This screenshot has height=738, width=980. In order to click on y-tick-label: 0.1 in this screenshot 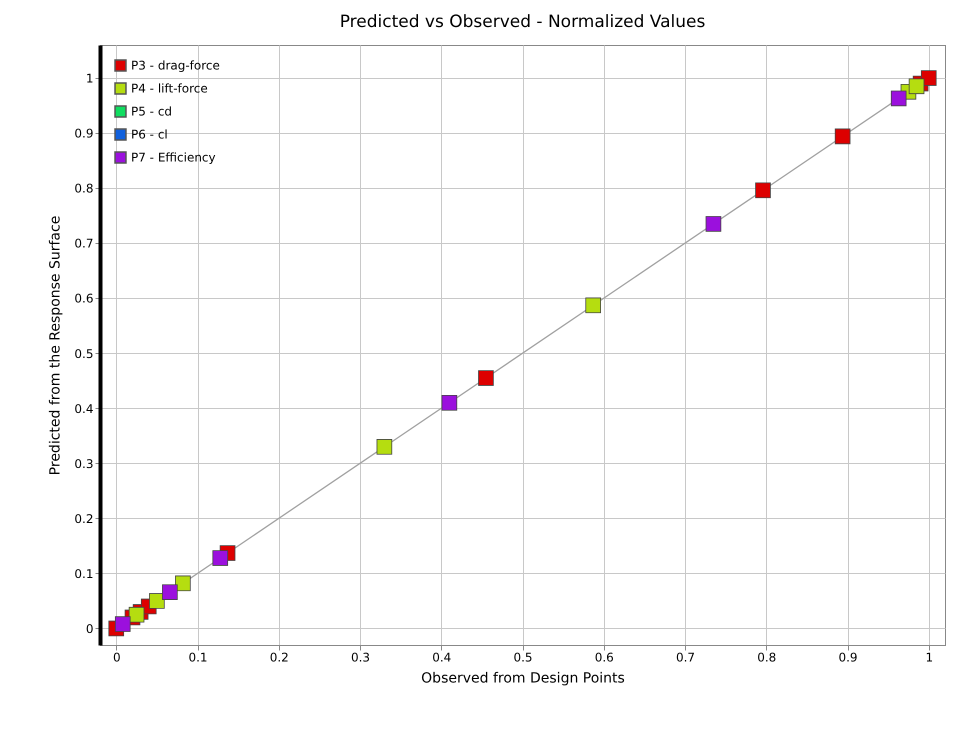, I will do `click(84, 573)`.